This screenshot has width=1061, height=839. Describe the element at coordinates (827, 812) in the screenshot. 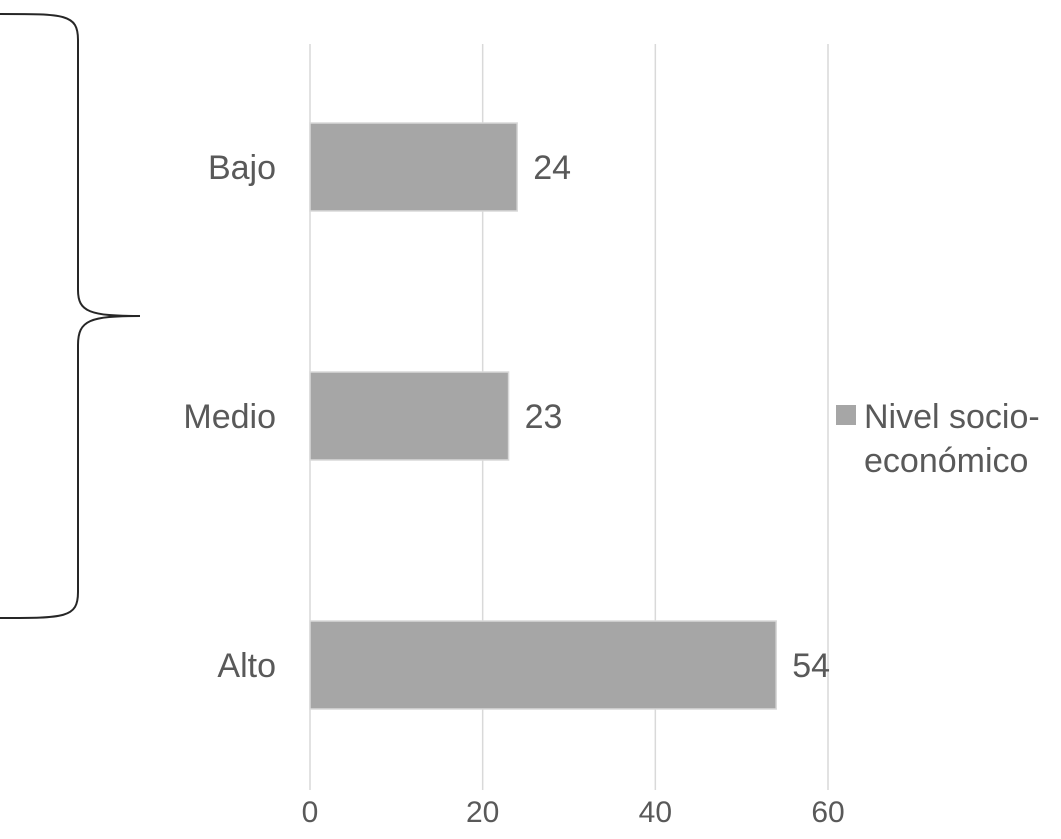

I see `x-tick-label: 60` at that location.